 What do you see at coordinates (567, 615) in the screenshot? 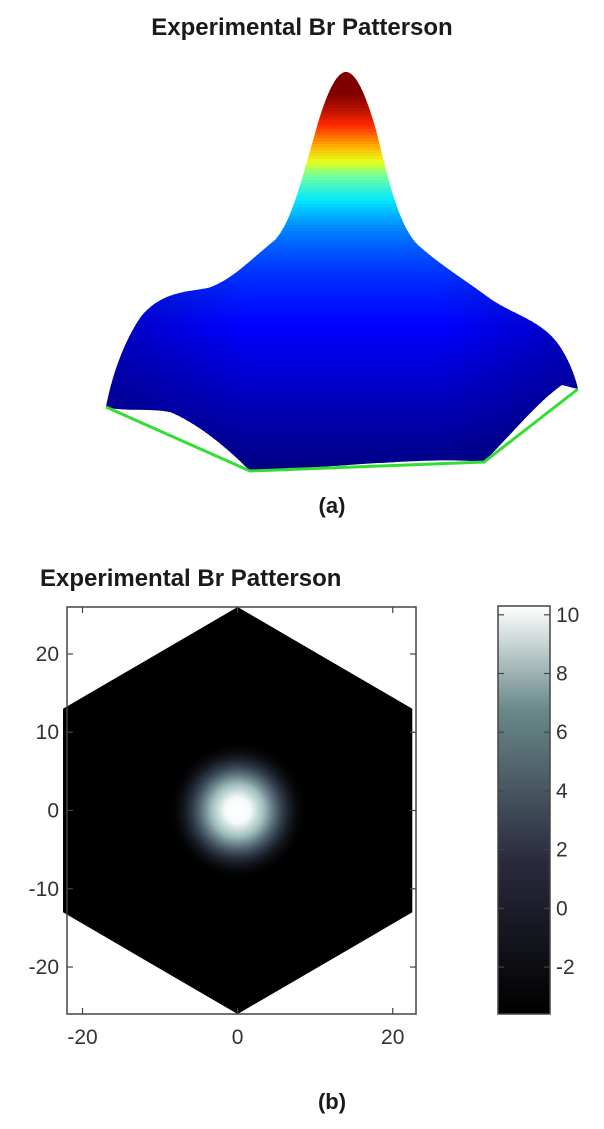
I see `colorbar-tick-label: 10` at bounding box center [567, 615].